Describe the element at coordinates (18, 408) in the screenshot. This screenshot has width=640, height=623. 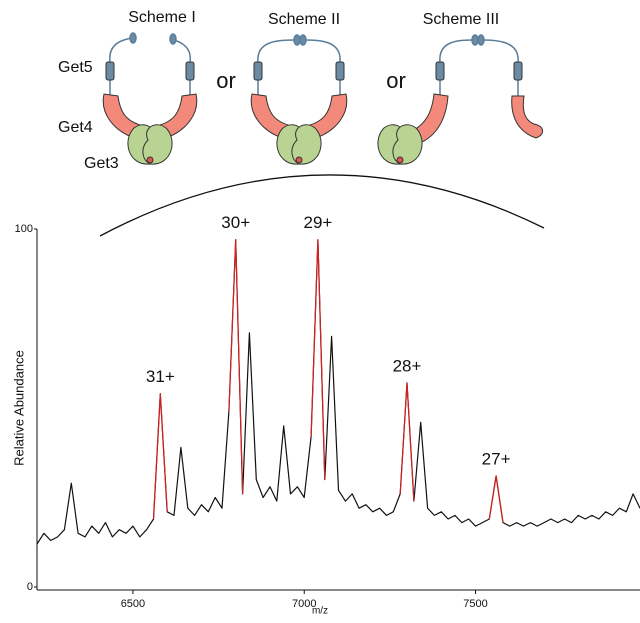
I see `y-axis-label: Relative Abundance` at that location.